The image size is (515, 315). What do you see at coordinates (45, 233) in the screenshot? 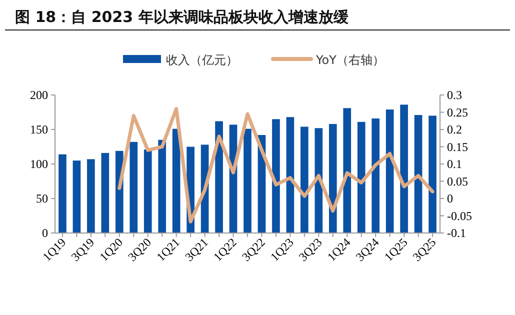
I see `y-tick-label: 0` at bounding box center [45, 233].